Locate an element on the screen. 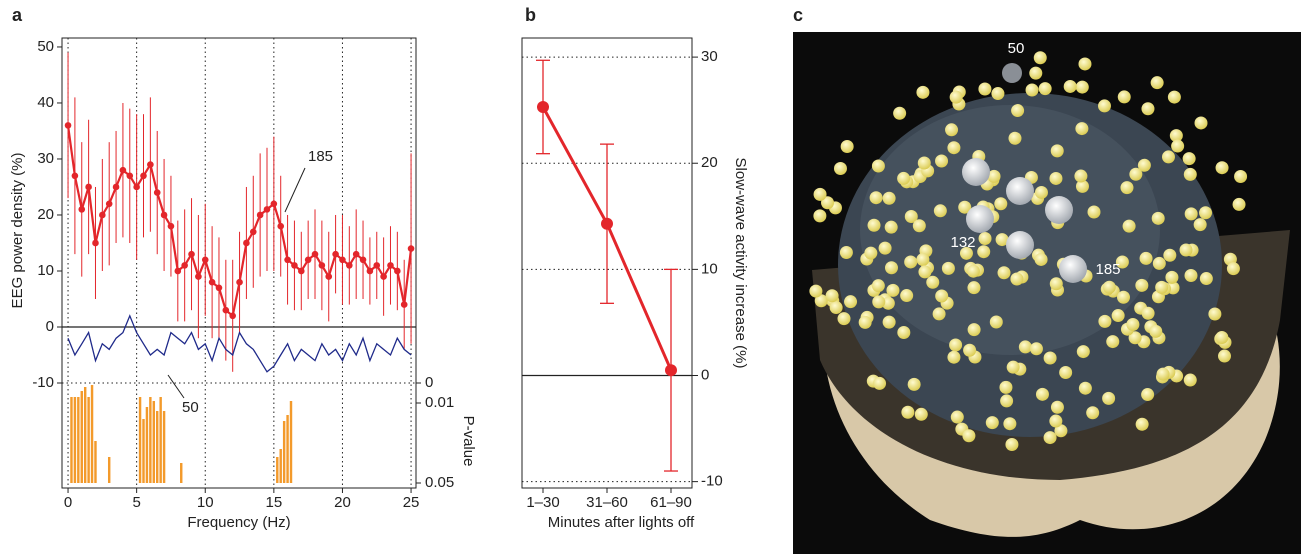 The image size is (1301, 554). p-tick-label: 0.01 is located at coordinates (439, 402).